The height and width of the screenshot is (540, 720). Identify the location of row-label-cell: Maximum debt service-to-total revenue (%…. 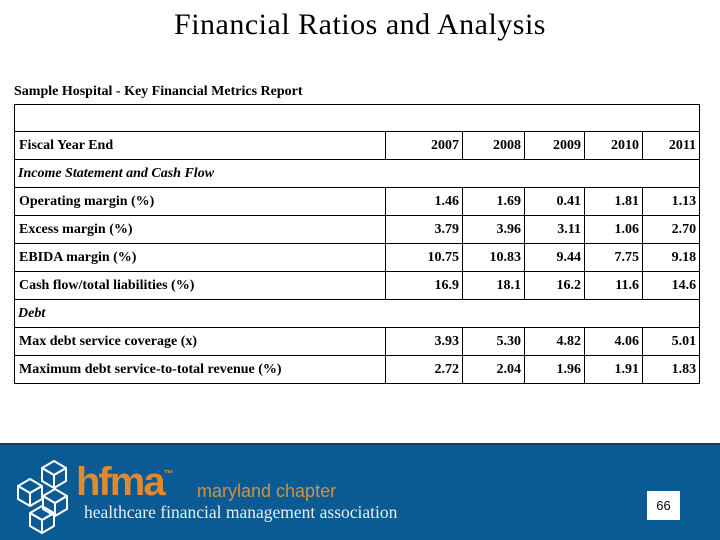
(200, 369).